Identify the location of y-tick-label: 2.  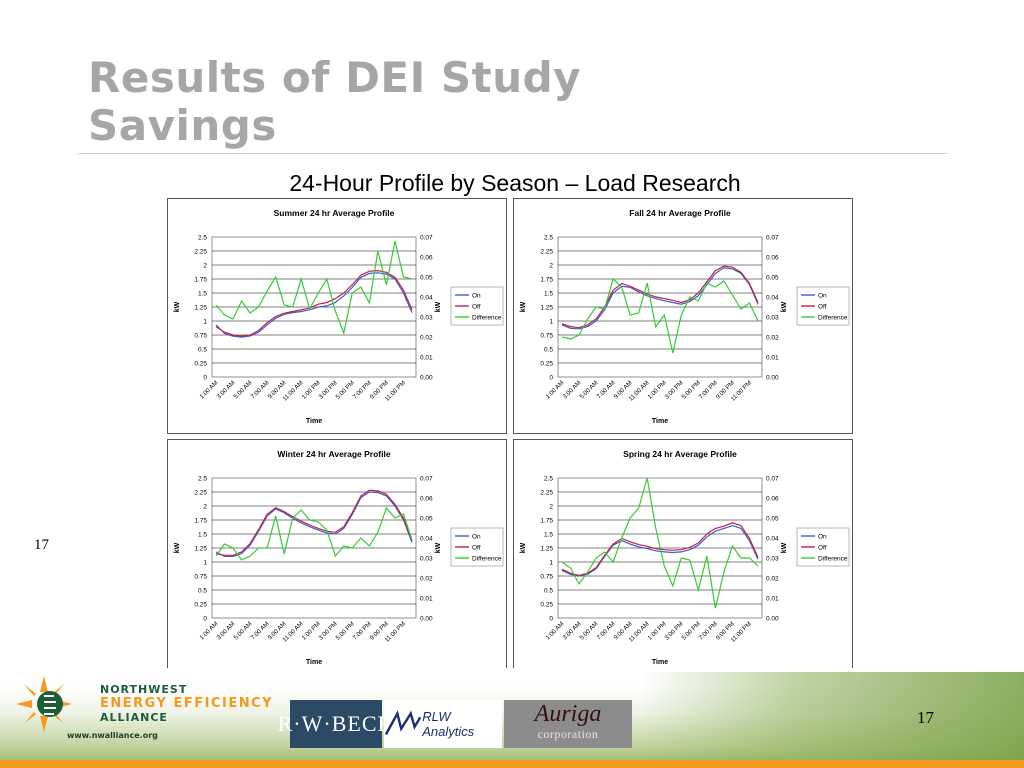
(551, 266).